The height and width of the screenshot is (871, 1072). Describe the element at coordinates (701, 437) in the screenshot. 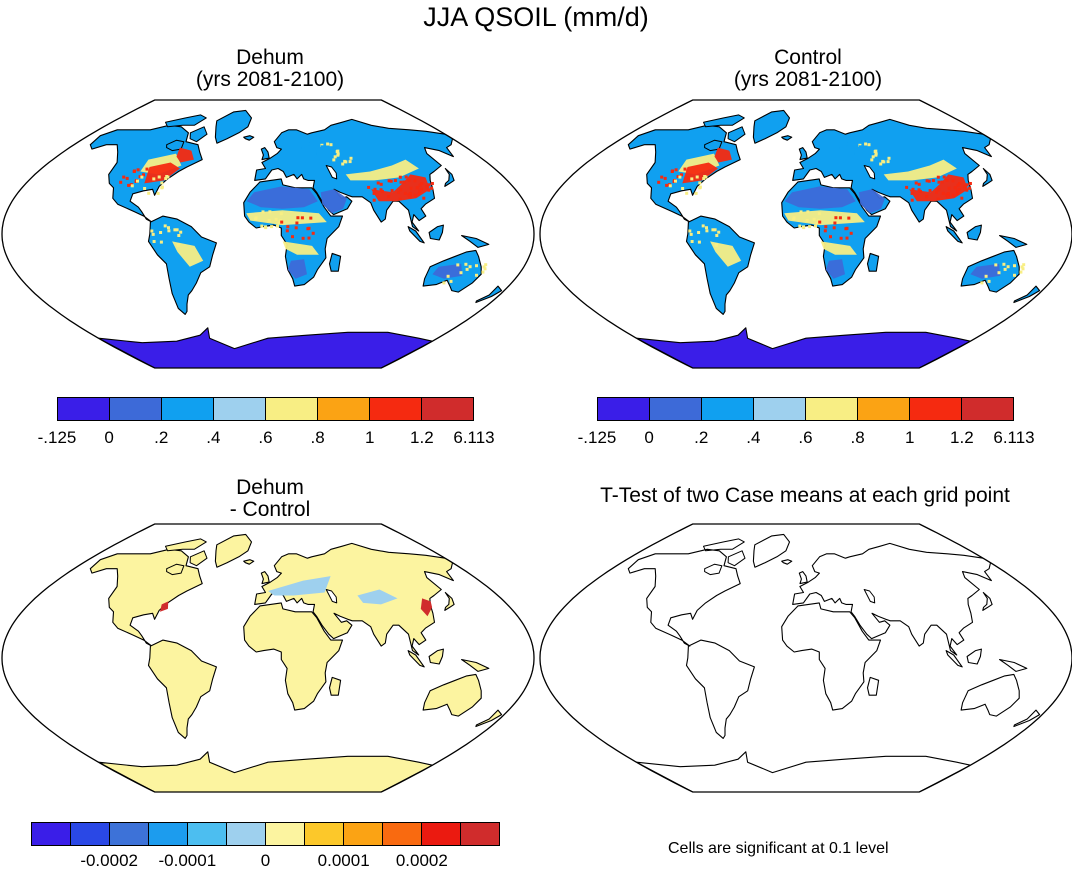

I see `colorbar-tick-label: .2` at that location.